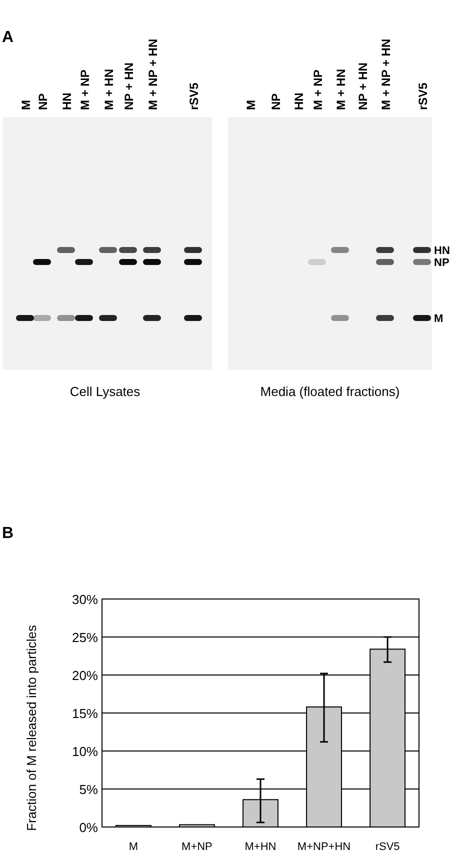  I want to click on y-axis-title: Fraction of M released into particles, so click(31, 727).